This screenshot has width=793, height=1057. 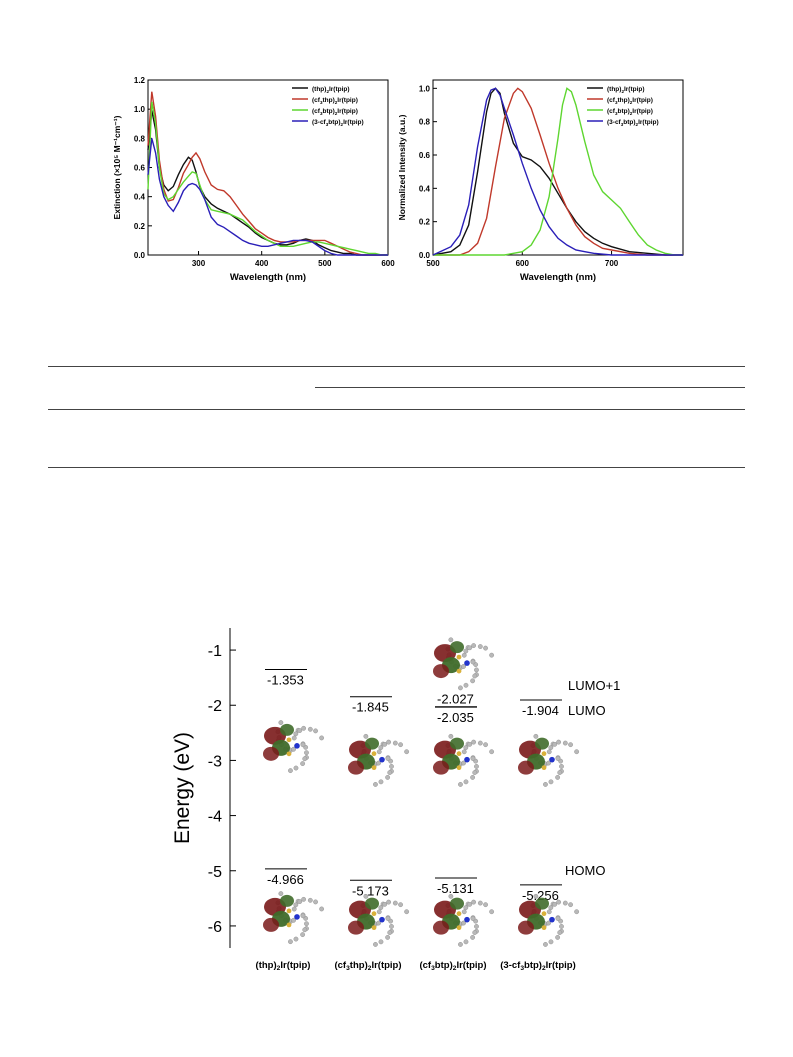 I want to click on table-top-rule, so click(x=396, y=366).